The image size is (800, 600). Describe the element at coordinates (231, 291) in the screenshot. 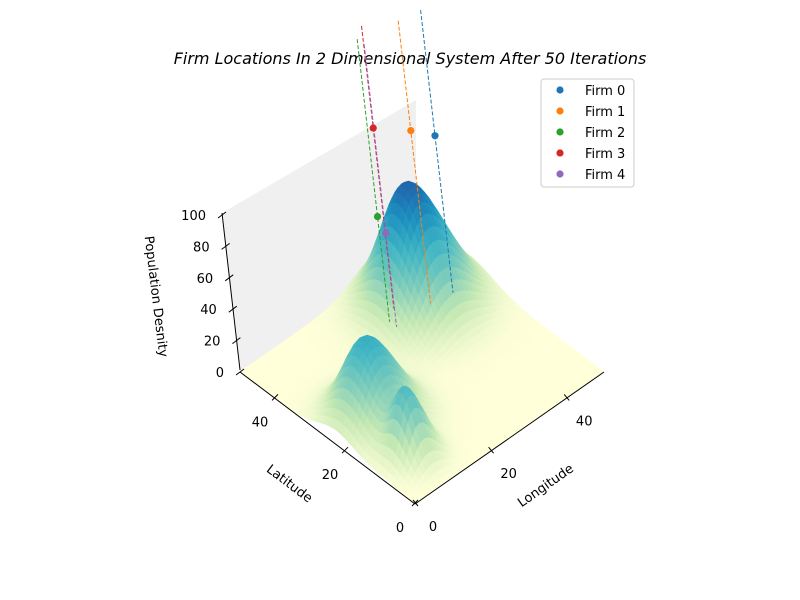

I see `z-axis-line` at that location.